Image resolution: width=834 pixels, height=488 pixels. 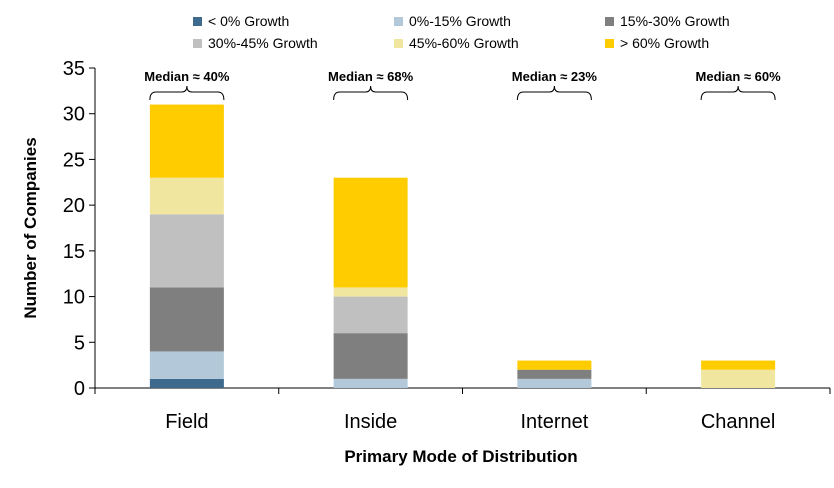 I want to click on legend-label: 0%-15% Growth, so click(x=460, y=21).